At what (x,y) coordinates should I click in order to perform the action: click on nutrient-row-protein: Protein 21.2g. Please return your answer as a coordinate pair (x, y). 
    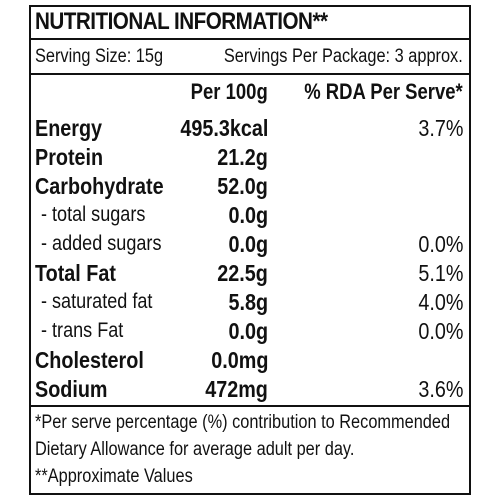
    Looking at the image, I should click on (250, 157).